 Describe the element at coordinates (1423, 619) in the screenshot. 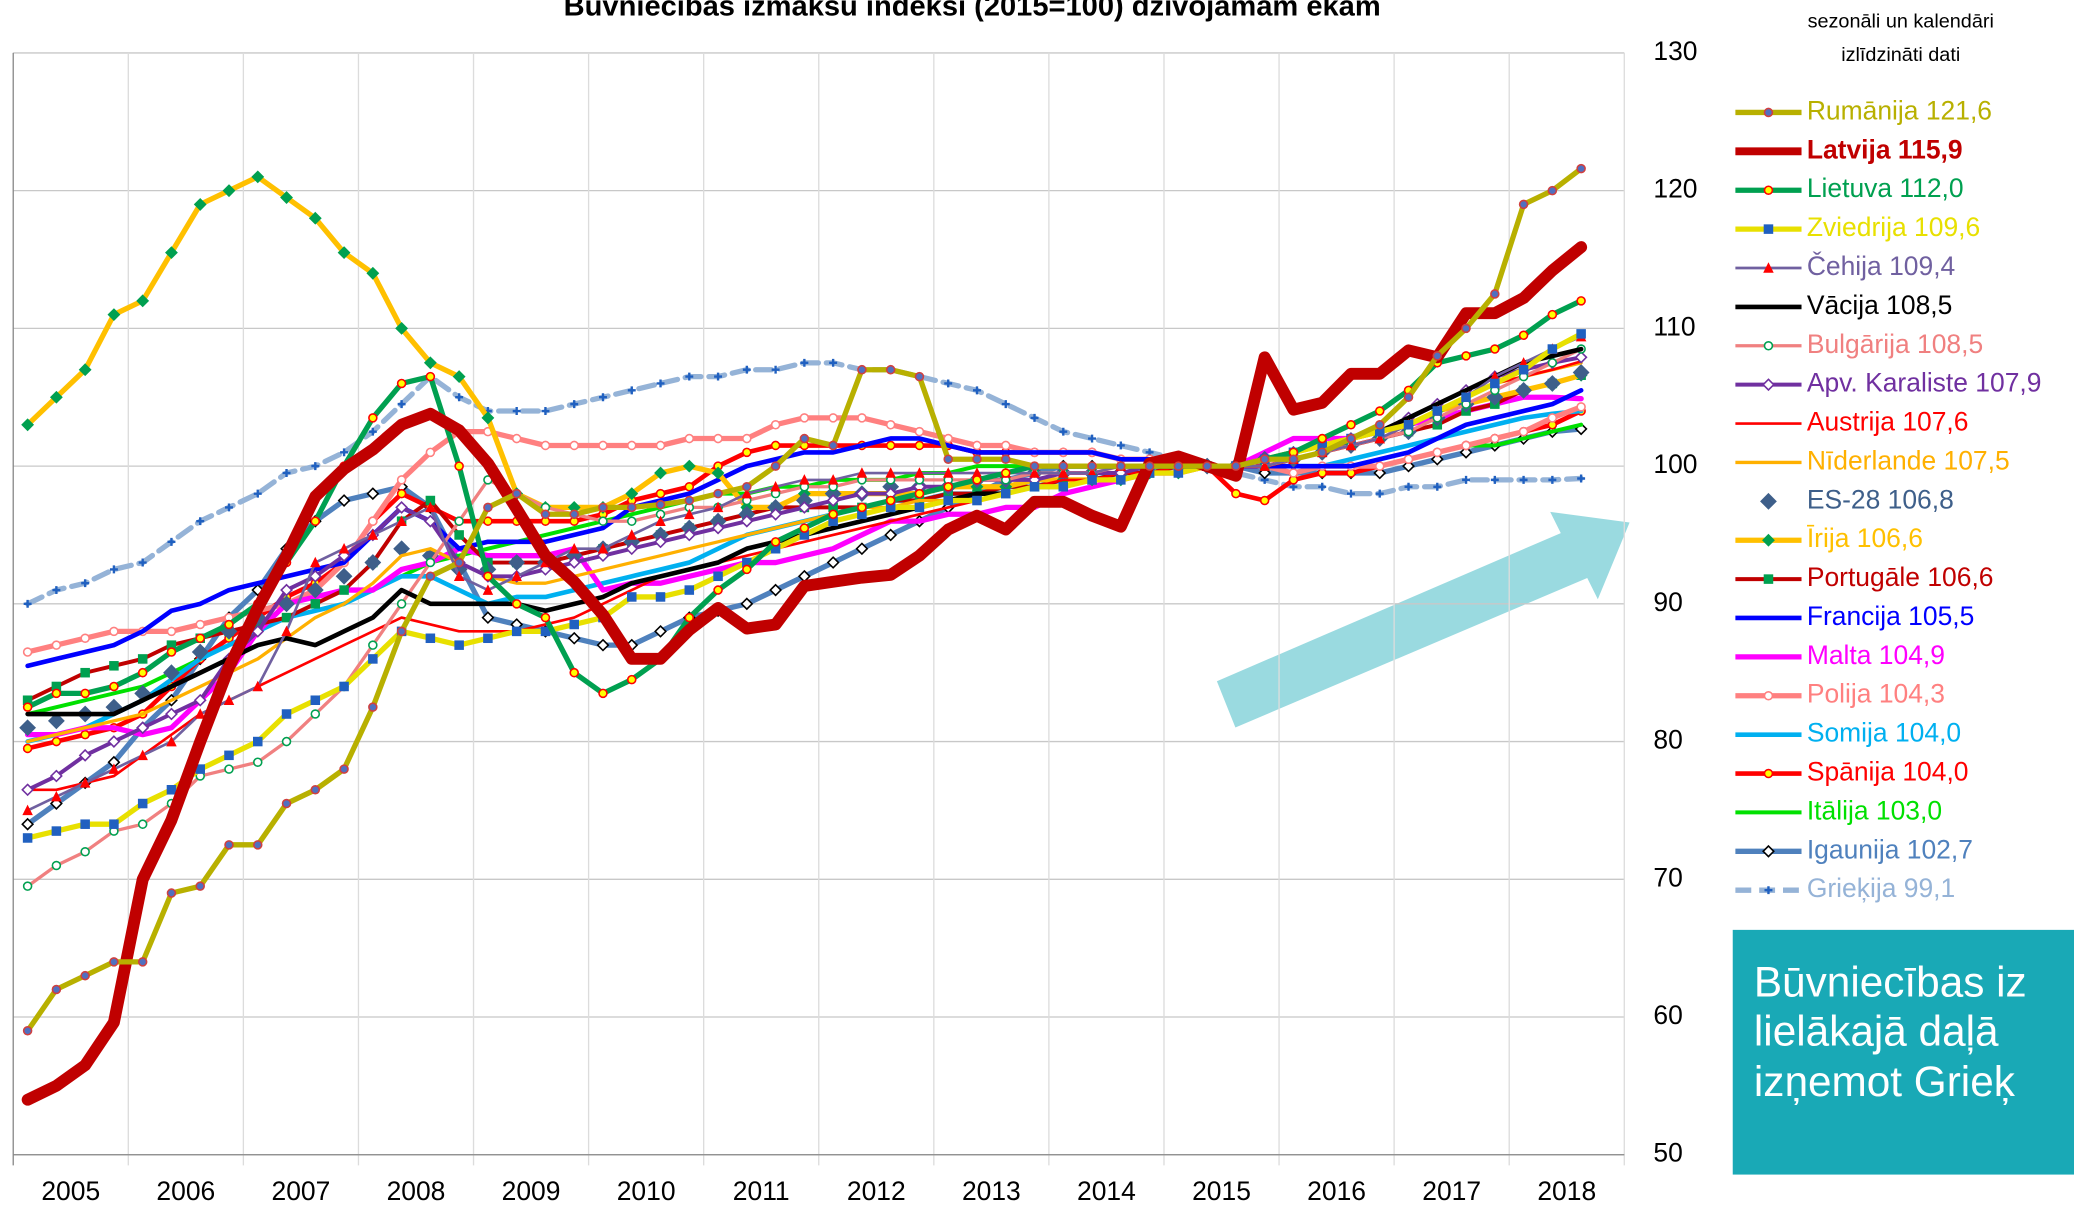

I see `trend-arrow` at that location.